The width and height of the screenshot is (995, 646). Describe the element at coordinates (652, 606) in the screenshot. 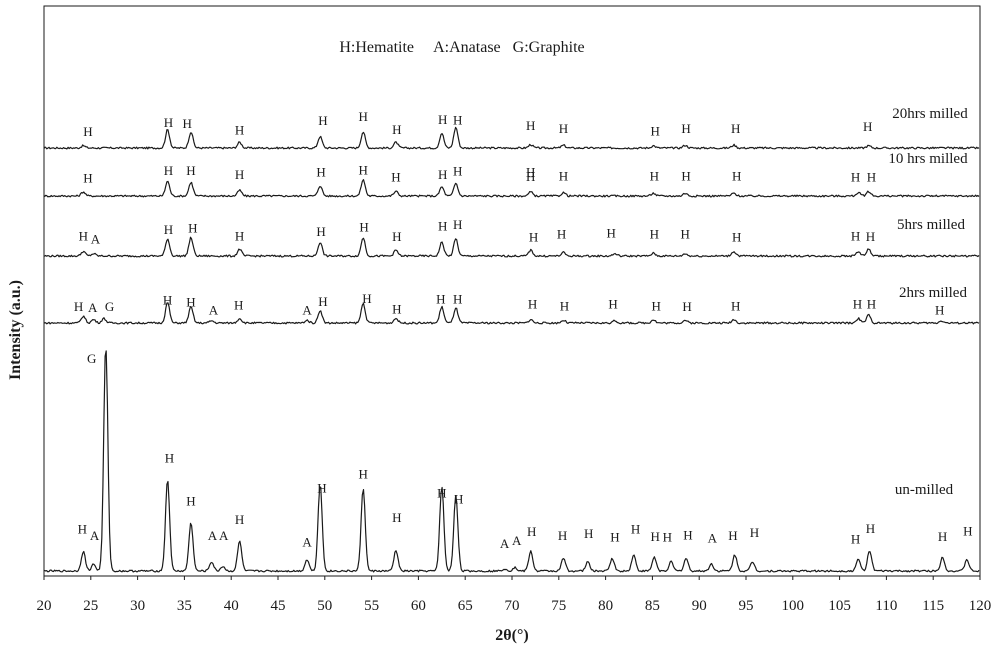

I see `x-tick-label: 85` at that location.